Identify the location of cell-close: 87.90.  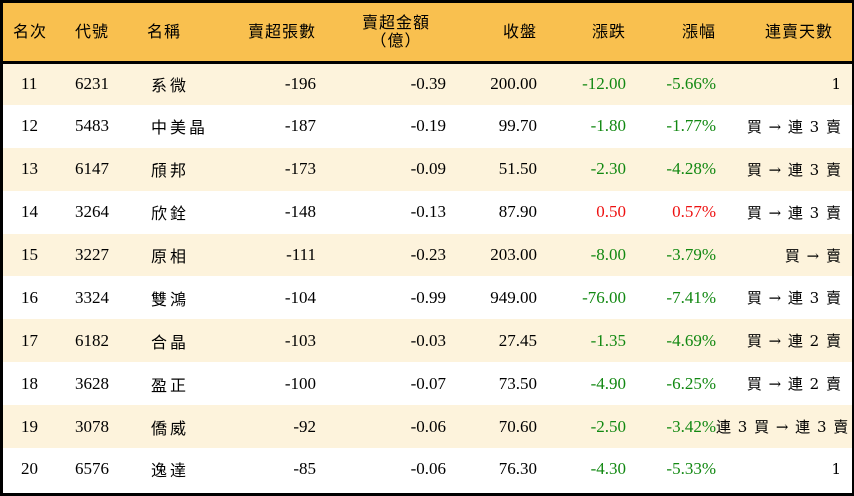
(517, 212).